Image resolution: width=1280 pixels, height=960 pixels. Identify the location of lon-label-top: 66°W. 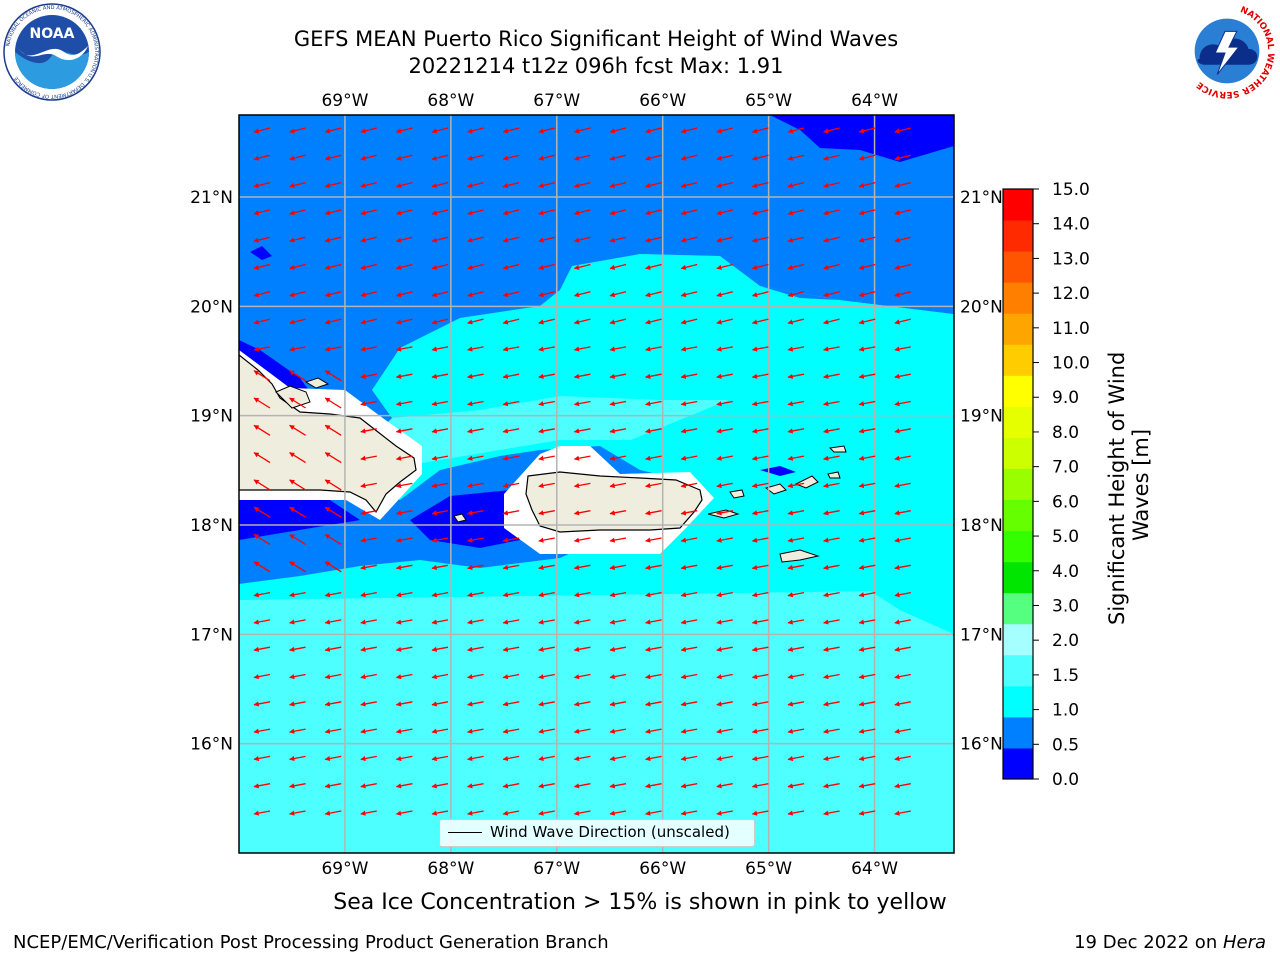
(662, 101).